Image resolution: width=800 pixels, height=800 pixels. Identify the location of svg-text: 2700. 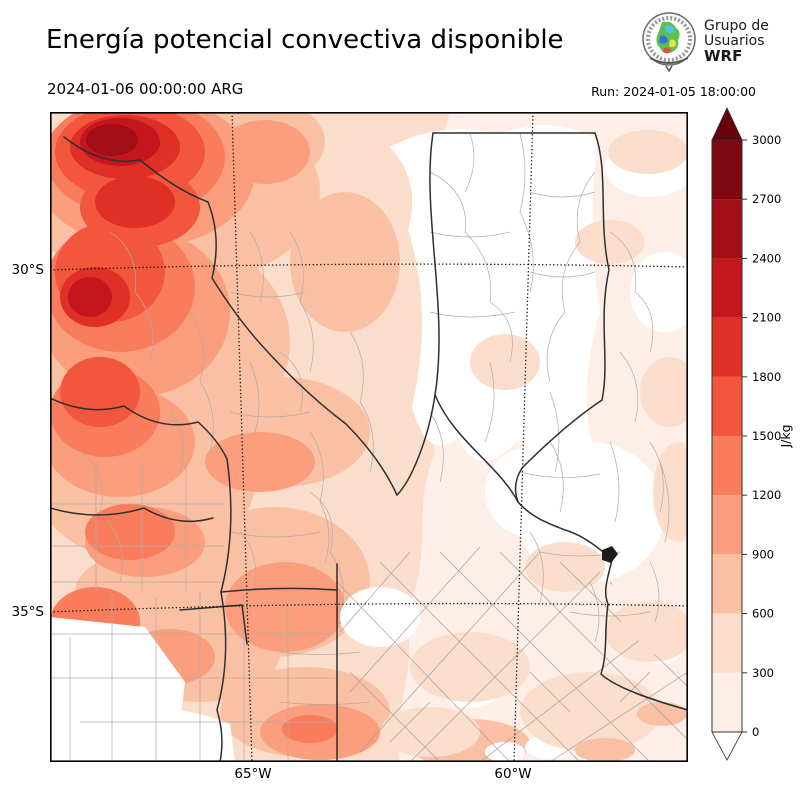
(766, 199).